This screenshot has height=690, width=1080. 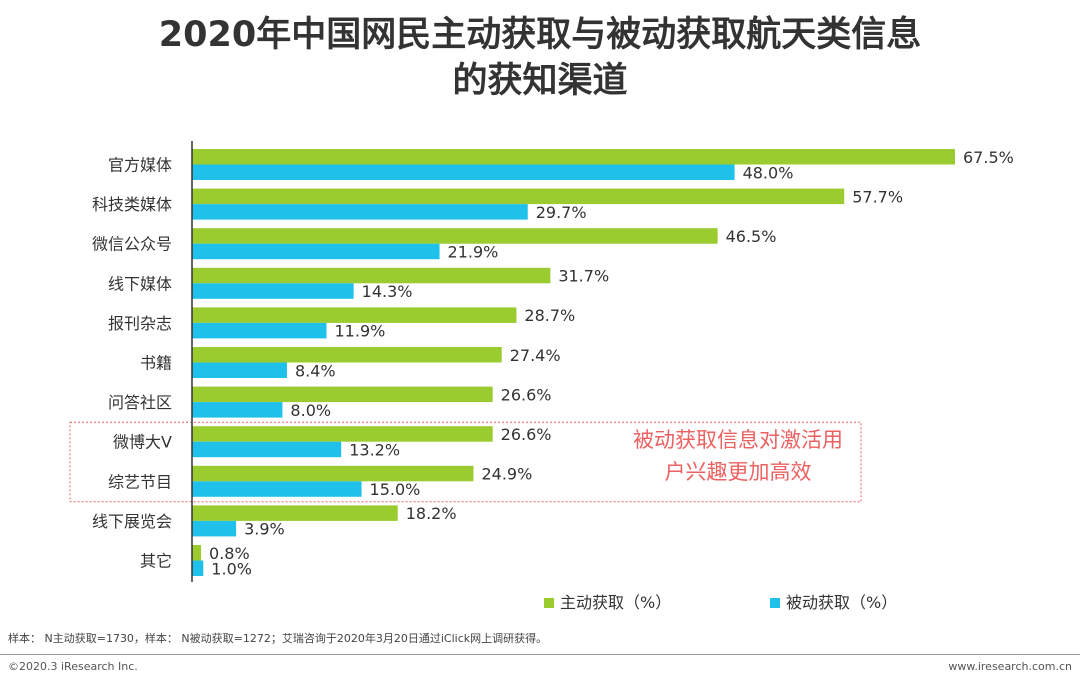 What do you see at coordinates (395, 489) in the screenshot?
I see `data-label-passive: 15.0%` at bounding box center [395, 489].